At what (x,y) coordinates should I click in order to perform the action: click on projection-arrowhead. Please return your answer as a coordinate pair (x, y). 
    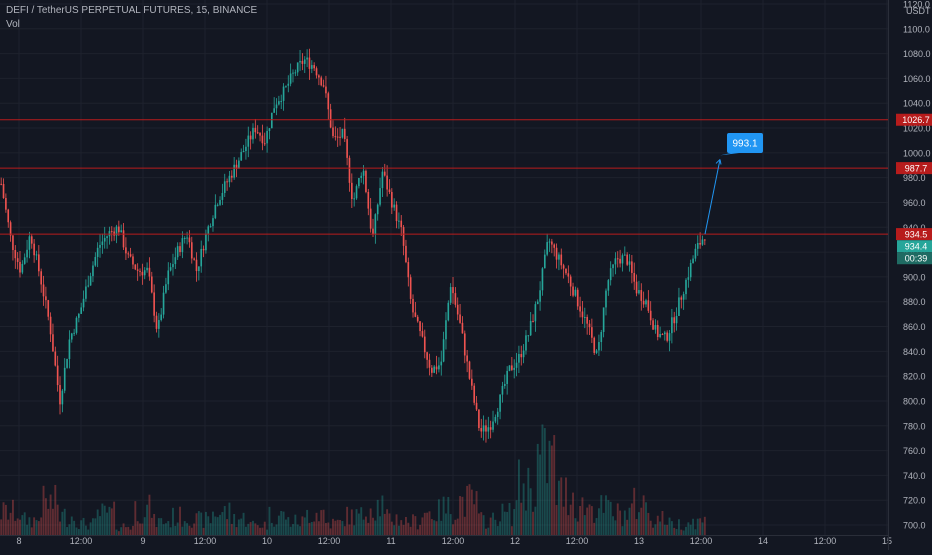
    Looking at the image, I should click on (718, 162).